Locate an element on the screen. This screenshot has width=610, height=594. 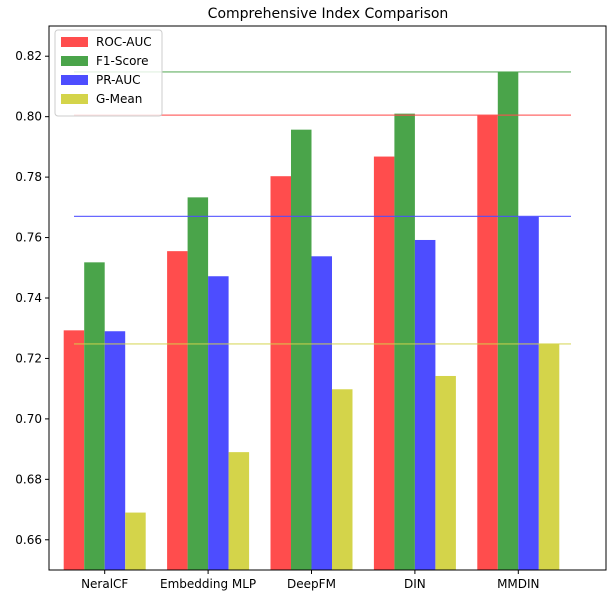
y-tick-label: 0.70 is located at coordinates (28, 419).